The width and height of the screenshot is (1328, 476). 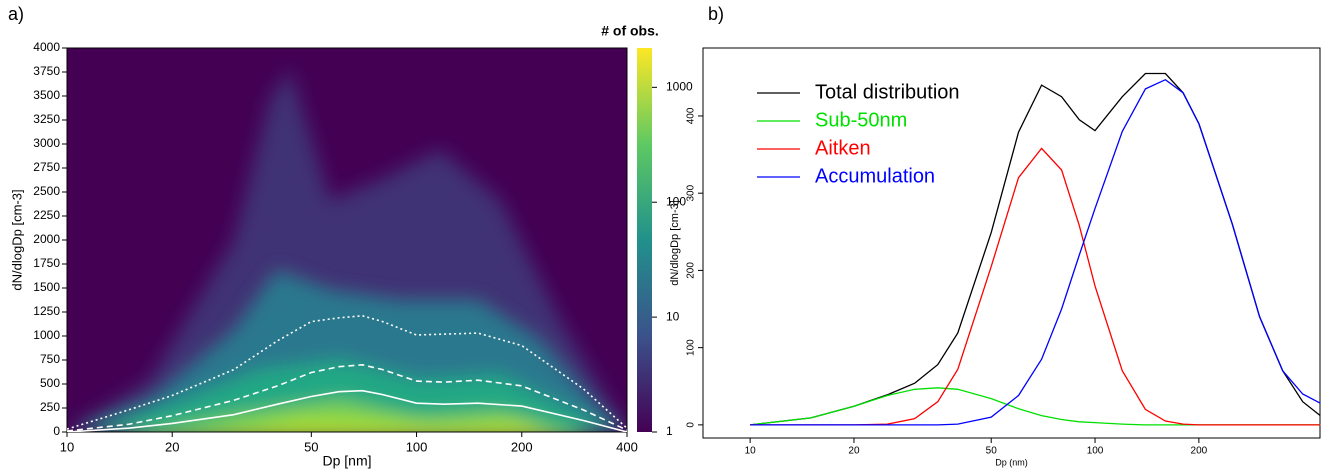 I want to click on y-tick-label: 2250, so click(x=46, y=215).